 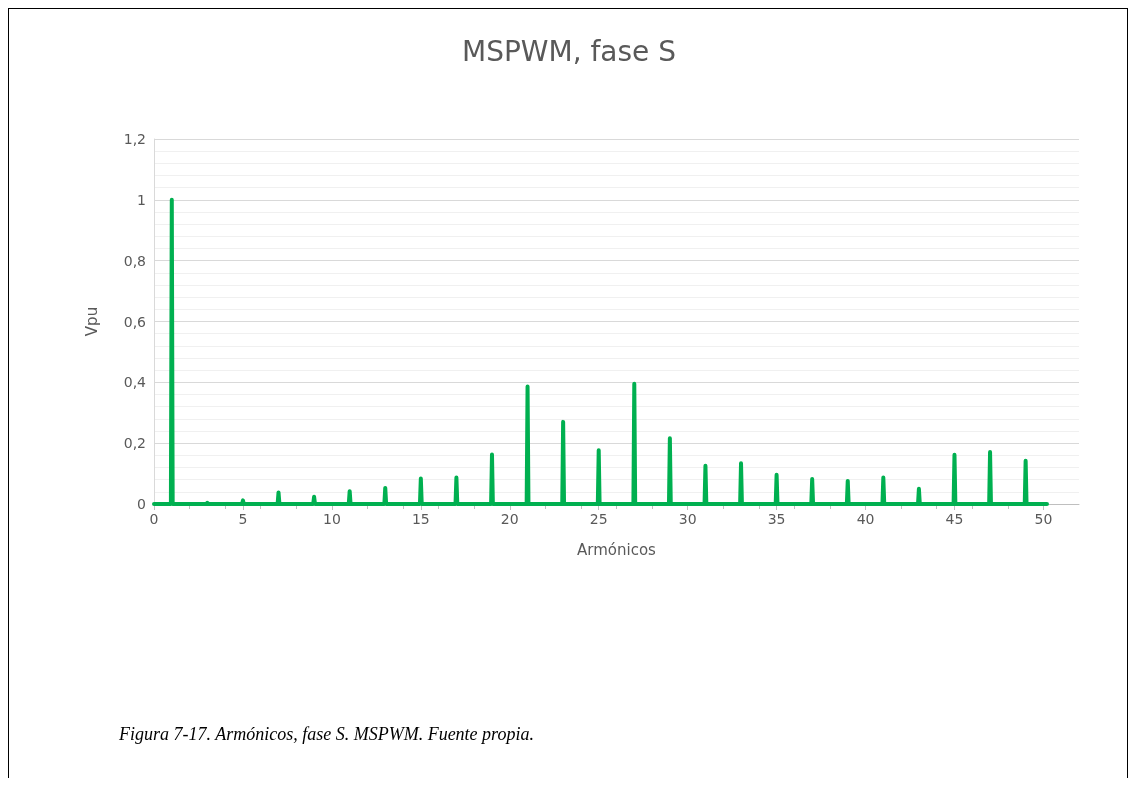 What do you see at coordinates (154, 519) in the screenshot?
I see `x-tick-label: 0` at bounding box center [154, 519].